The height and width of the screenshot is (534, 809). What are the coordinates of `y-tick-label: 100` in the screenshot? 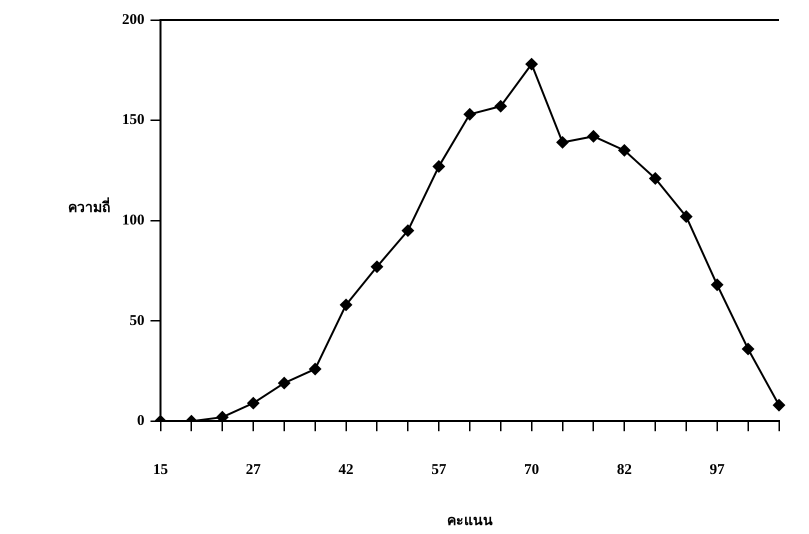 It's located at (133, 220).